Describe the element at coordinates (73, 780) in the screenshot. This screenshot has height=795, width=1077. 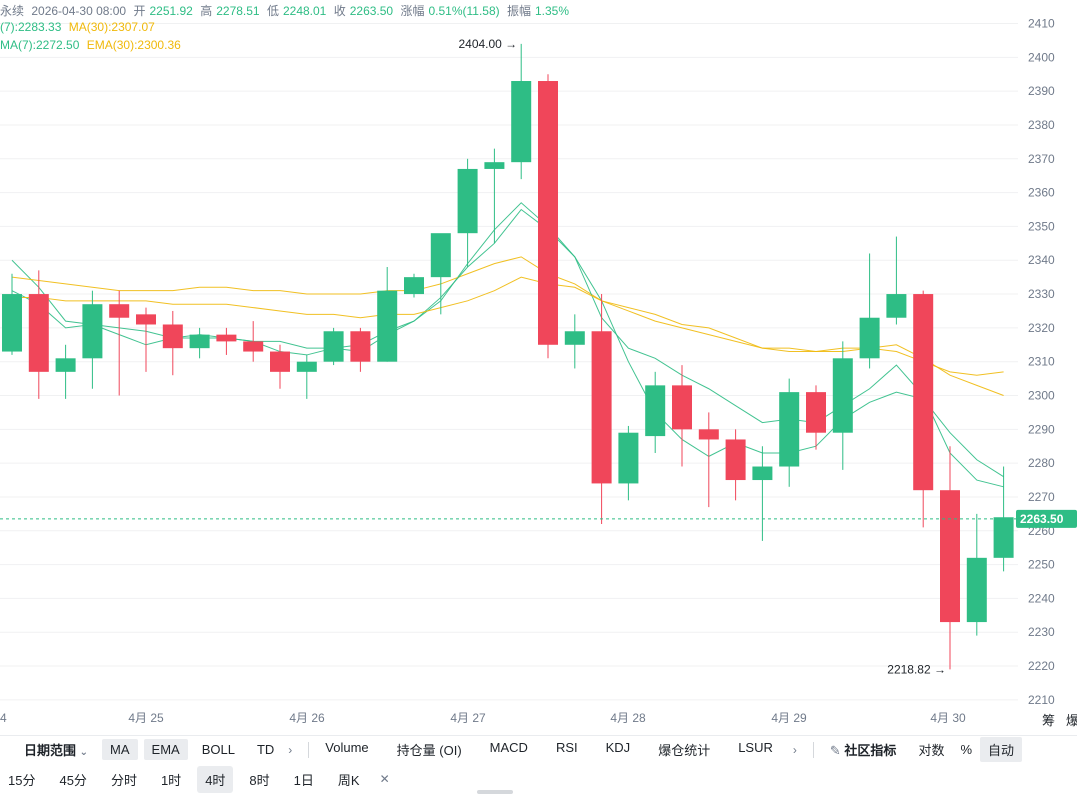
I see `timeframe-button: 45分` at that location.